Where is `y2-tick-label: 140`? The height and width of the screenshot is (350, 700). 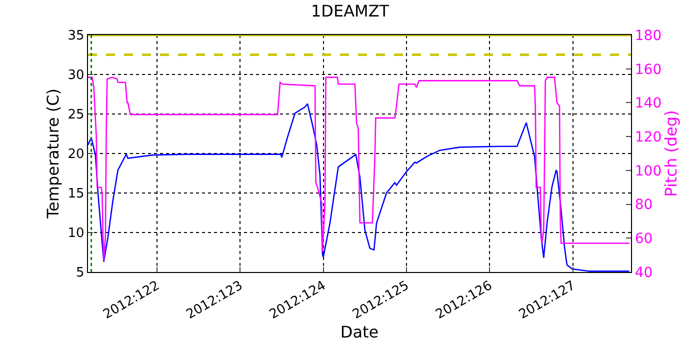 y2-tick-label: 140 is located at coordinates (648, 104).